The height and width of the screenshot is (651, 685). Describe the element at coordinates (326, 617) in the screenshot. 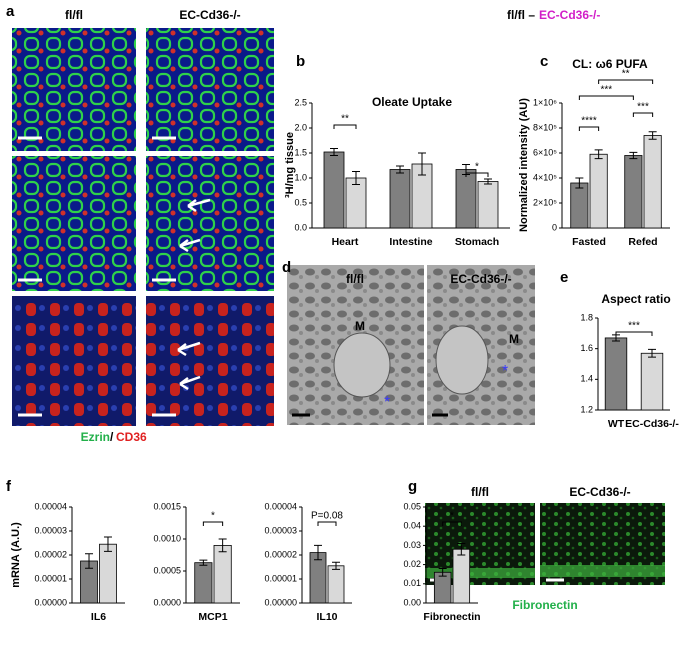

I see `x-tick-label: IL10` at that location.